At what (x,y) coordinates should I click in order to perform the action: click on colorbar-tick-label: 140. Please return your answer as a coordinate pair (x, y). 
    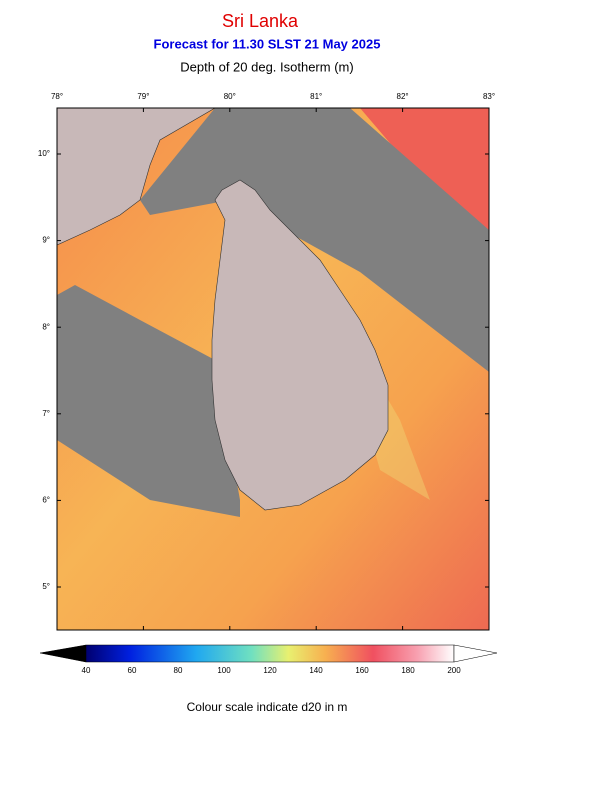
    Looking at the image, I should click on (316, 670).